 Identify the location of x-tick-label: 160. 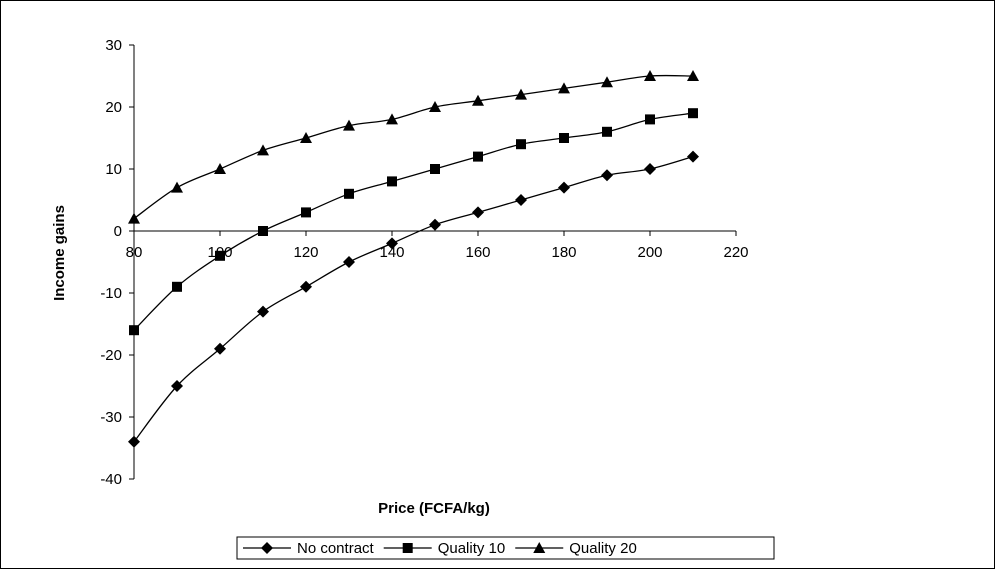
(477, 252).